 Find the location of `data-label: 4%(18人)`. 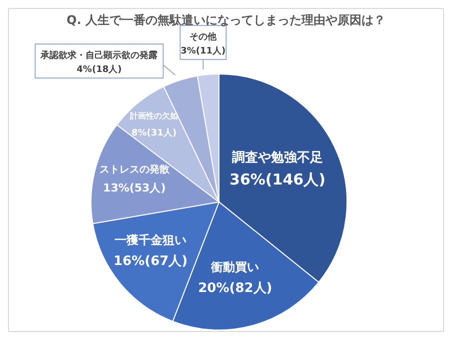

data-label: 4%(18人) is located at coordinates (99, 70).